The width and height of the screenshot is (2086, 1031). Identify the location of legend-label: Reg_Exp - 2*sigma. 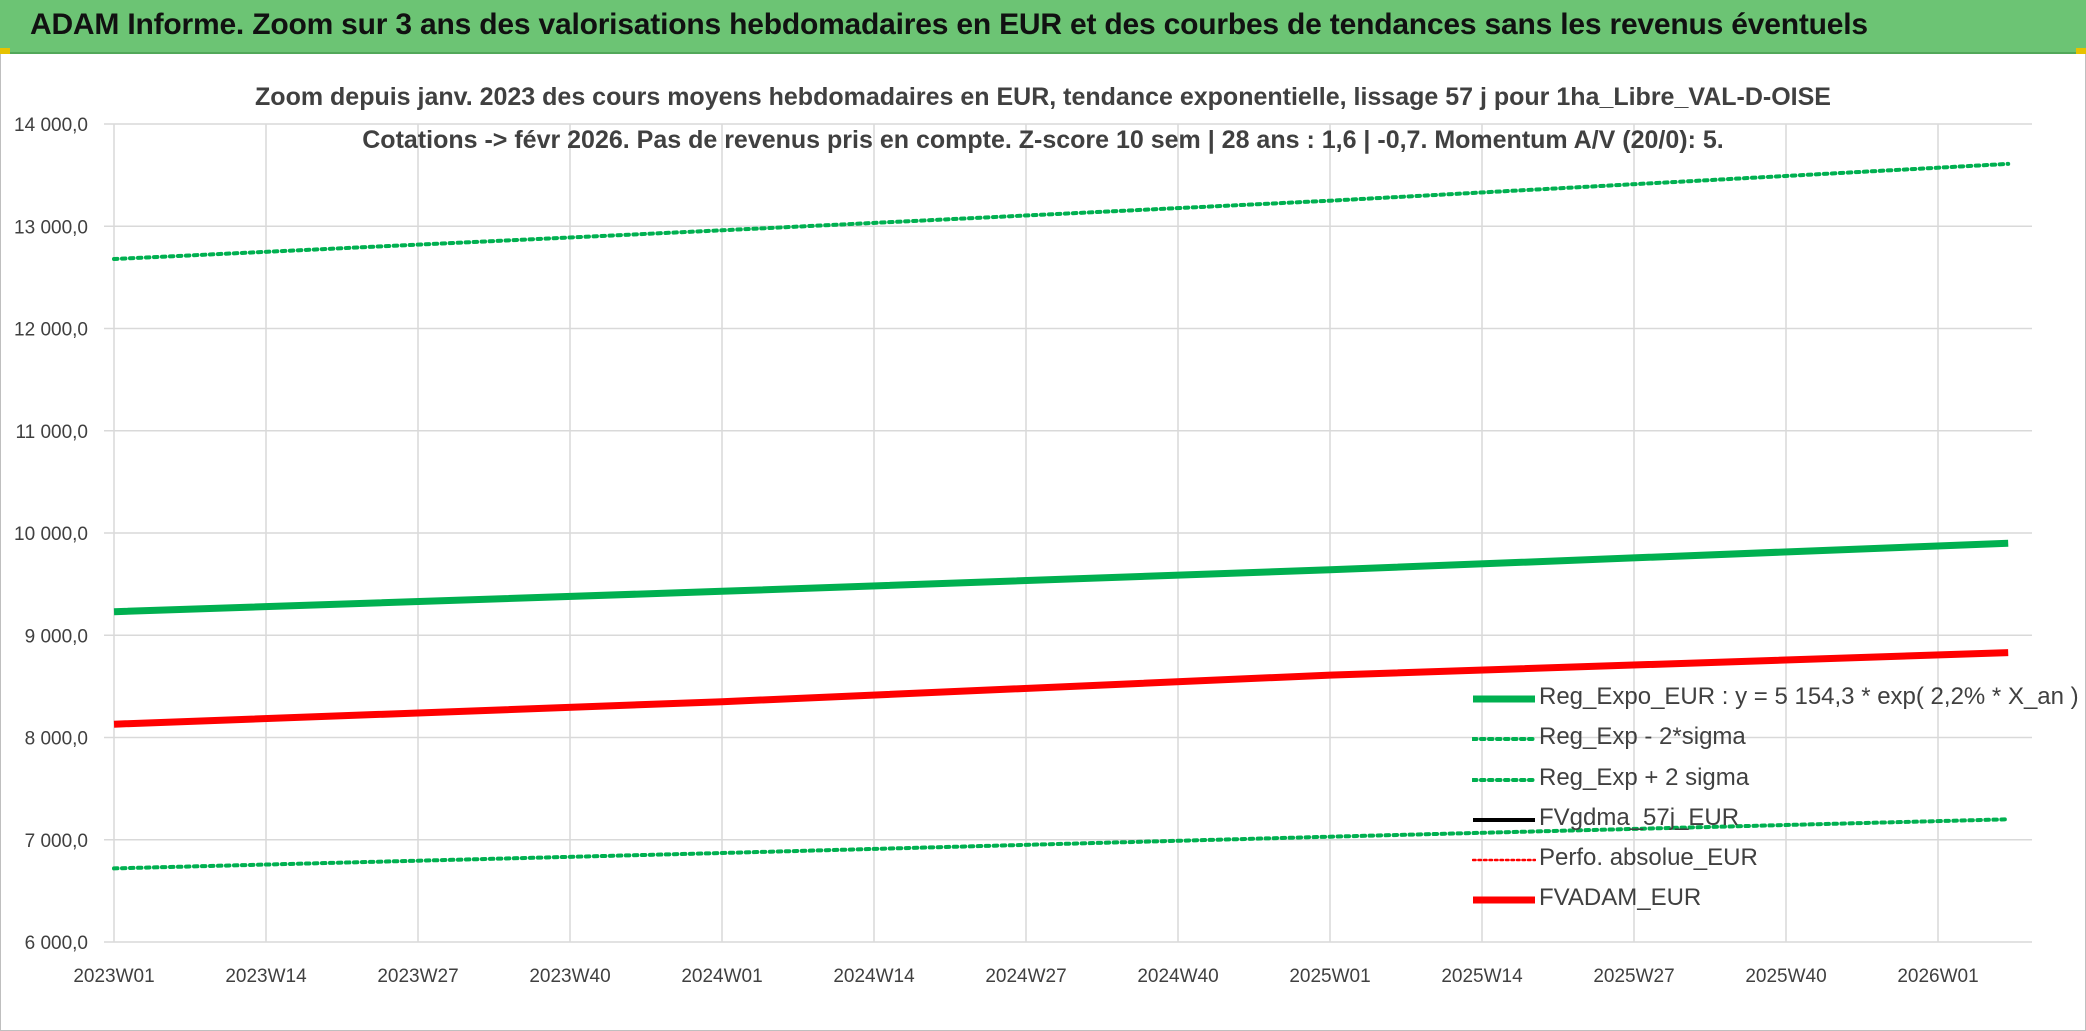
(1642, 737).